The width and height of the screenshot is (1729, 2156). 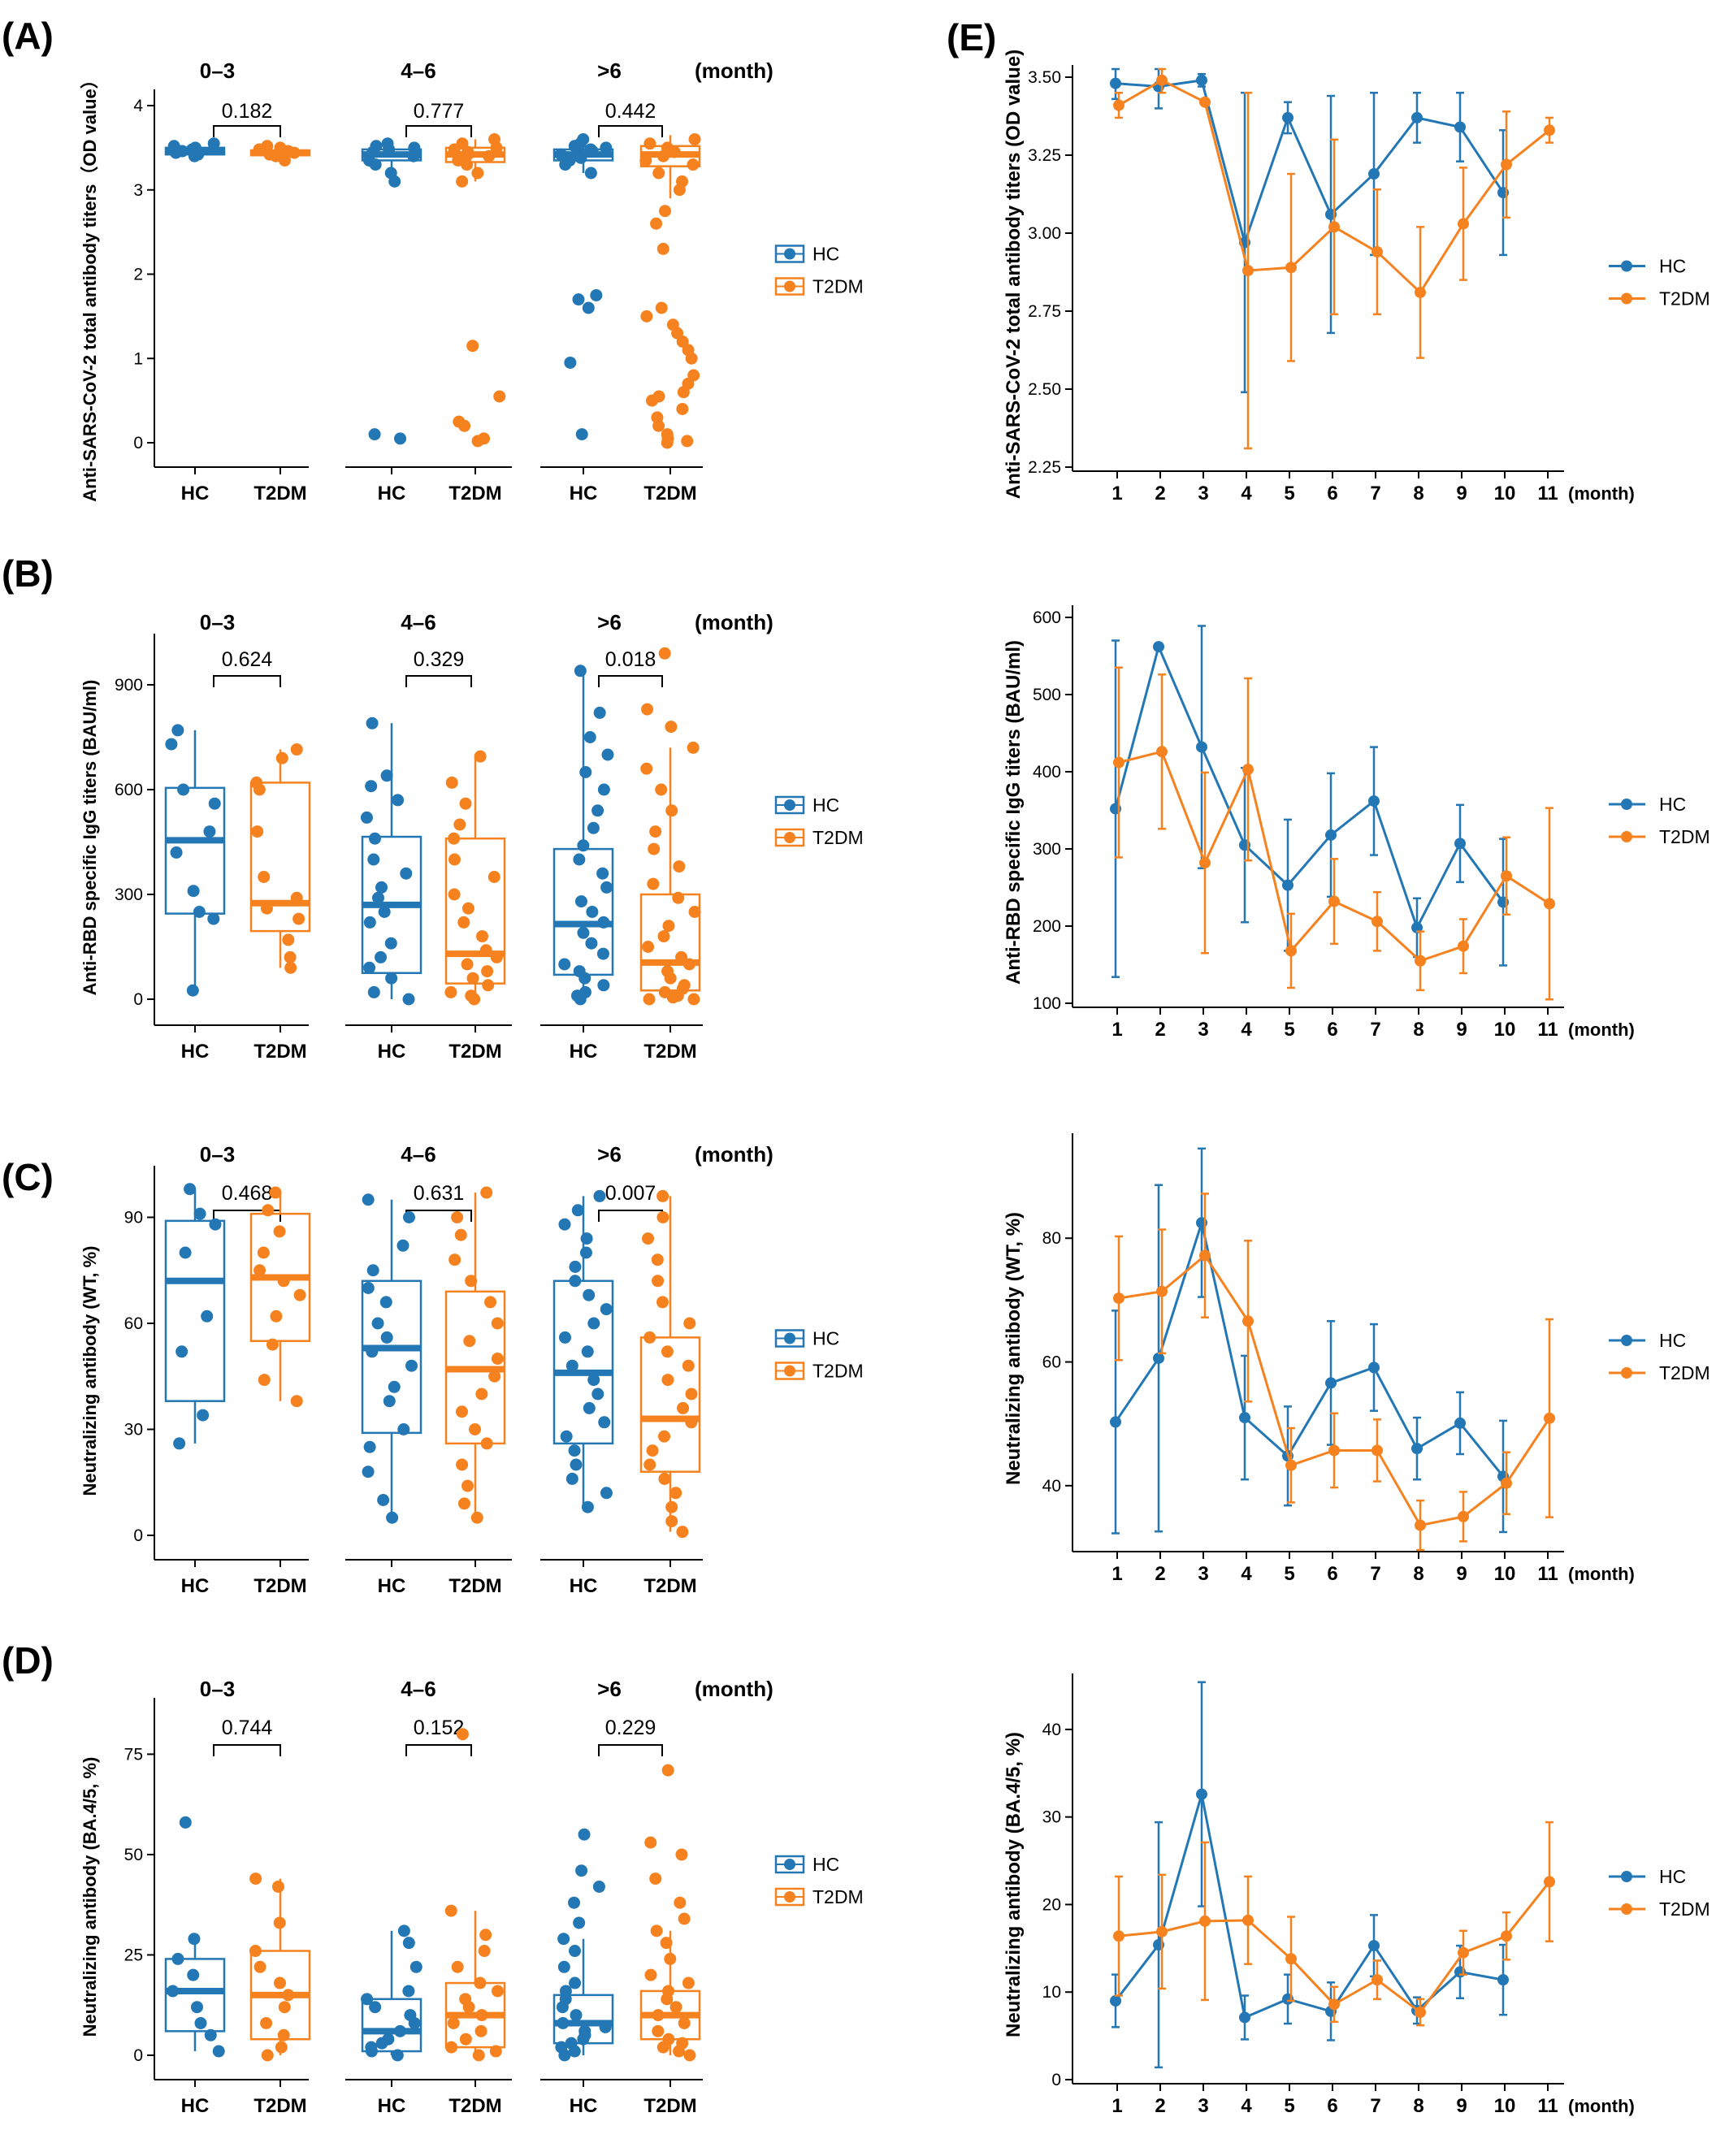 What do you see at coordinates (1547, 1030) in the screenshot?
I see `x-tick-label: 11` at bounding box center [1547, 1030].